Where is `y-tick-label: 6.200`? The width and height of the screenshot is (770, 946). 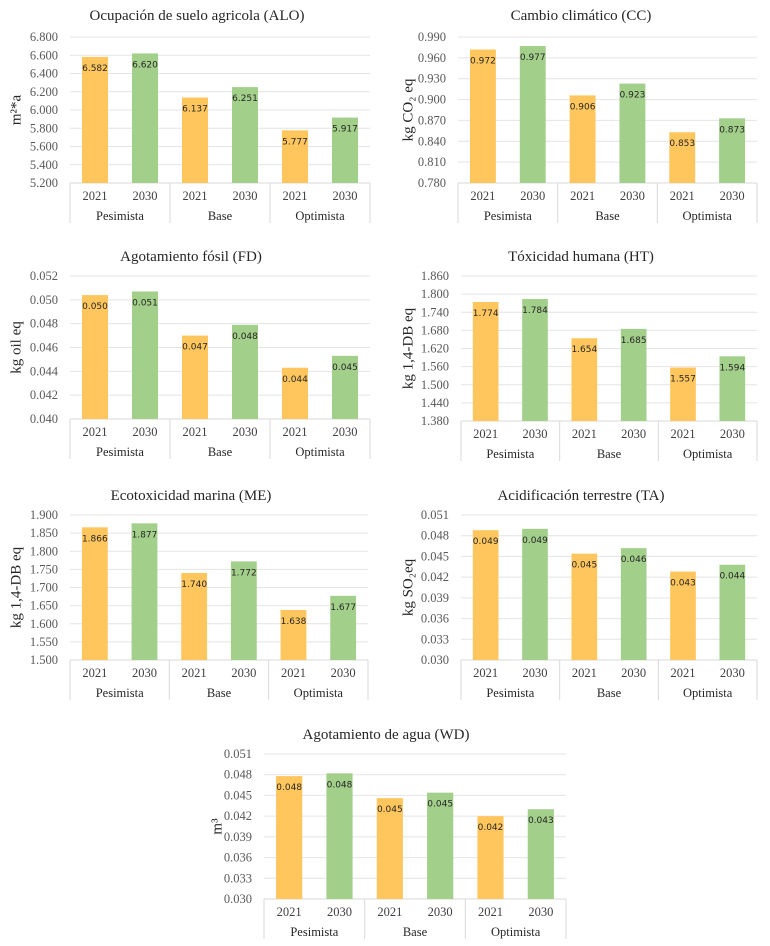 y-tick-label: 6.200 is located at coordinates (44, 92).